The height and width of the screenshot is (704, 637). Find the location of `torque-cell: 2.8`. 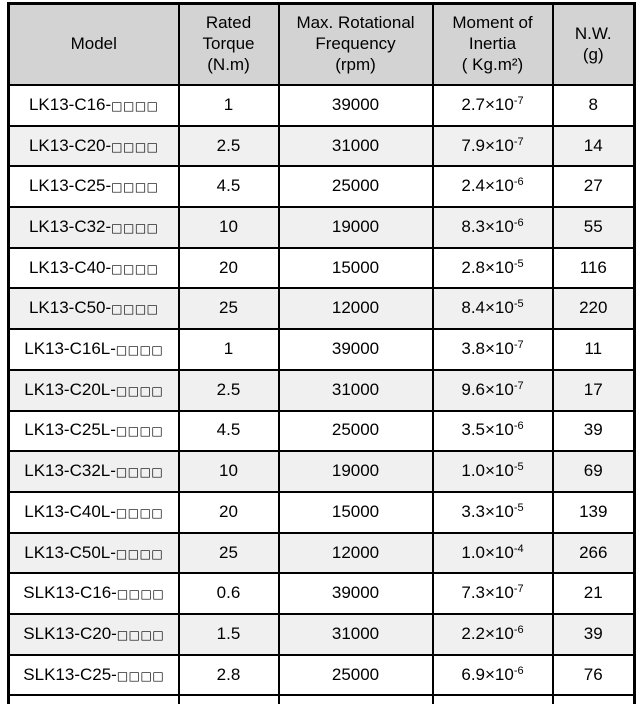

torque-cell: 2.8 is located at coordinates (228, 675).